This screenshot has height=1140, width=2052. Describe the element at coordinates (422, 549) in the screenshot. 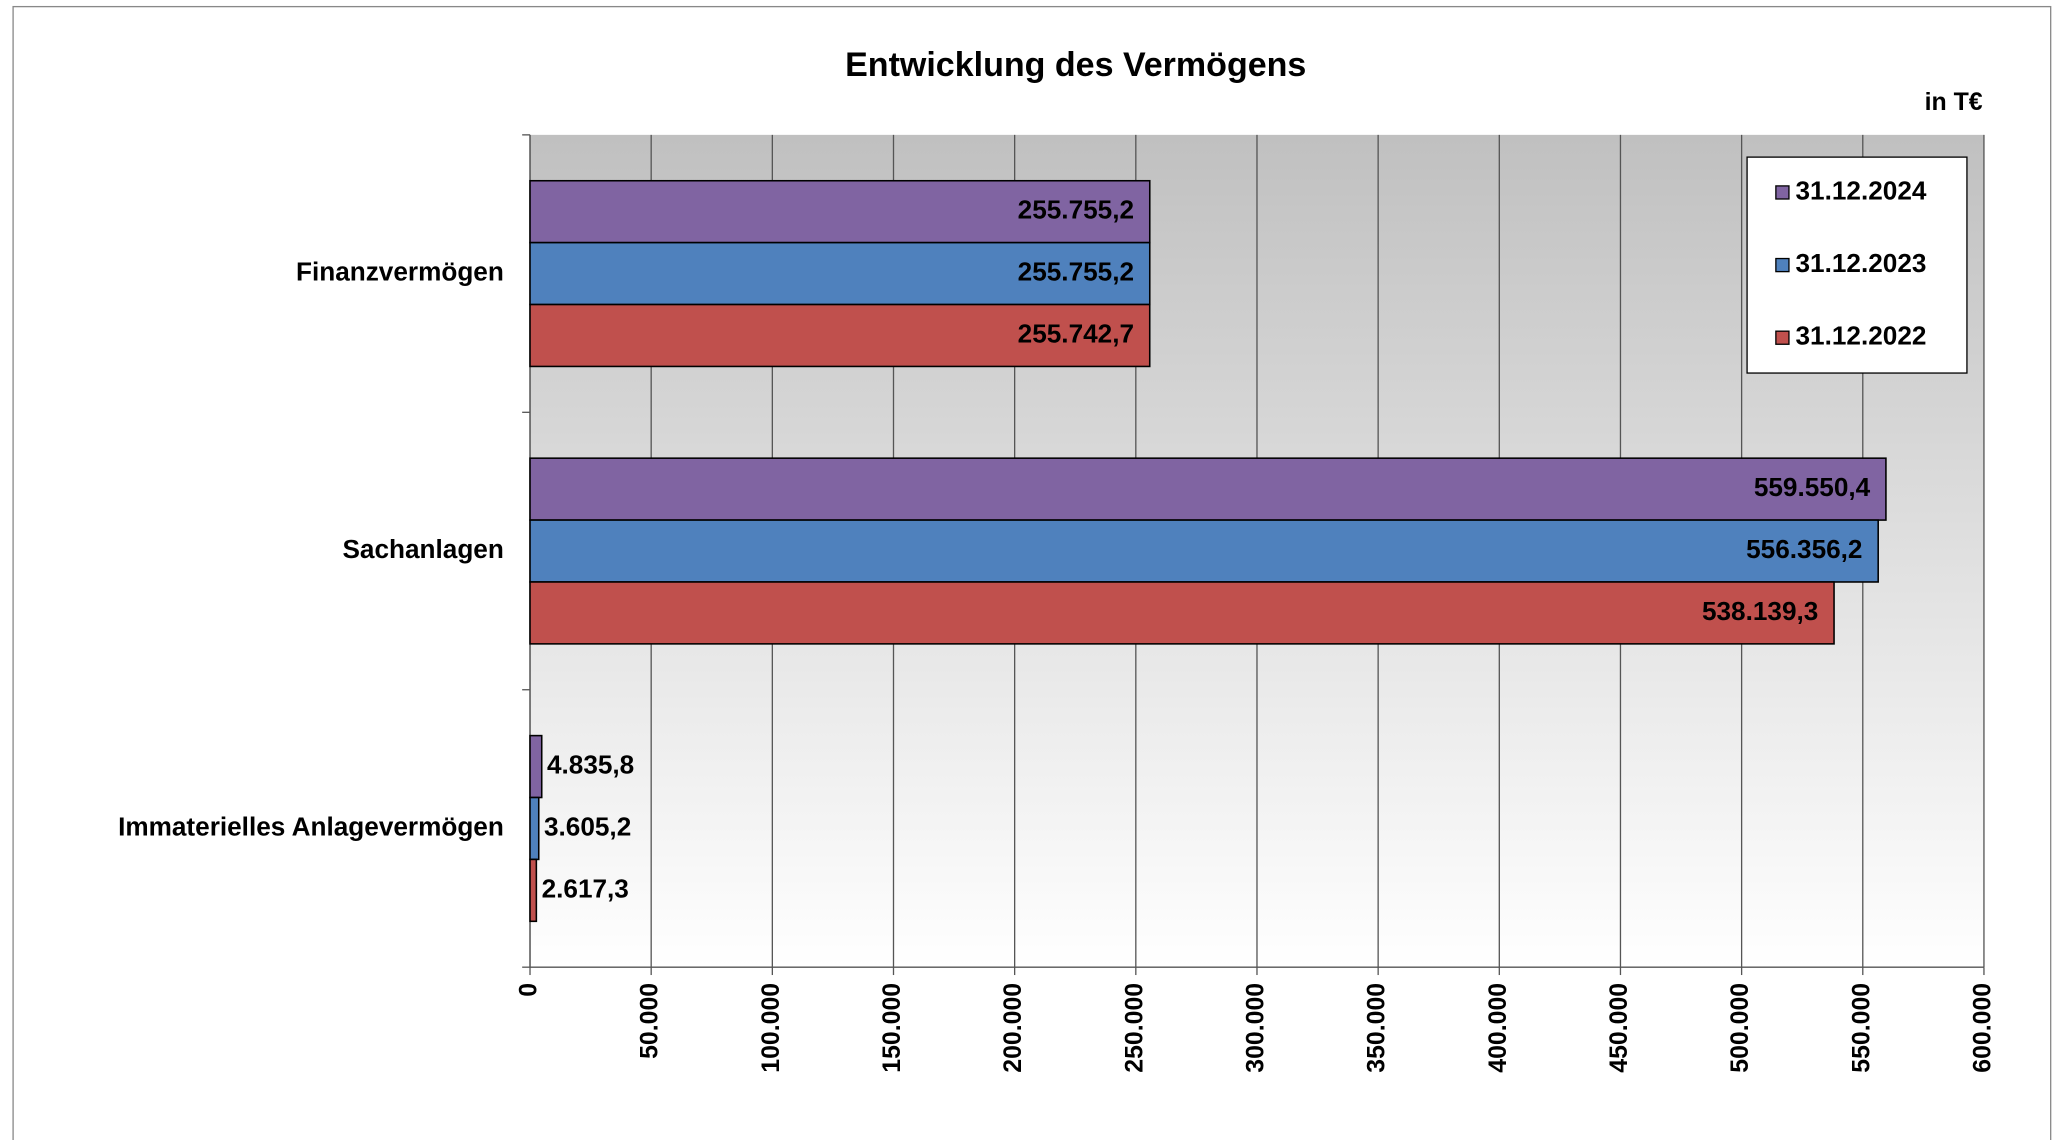

I see `y-tick-label: Sachanlagen` at that location.